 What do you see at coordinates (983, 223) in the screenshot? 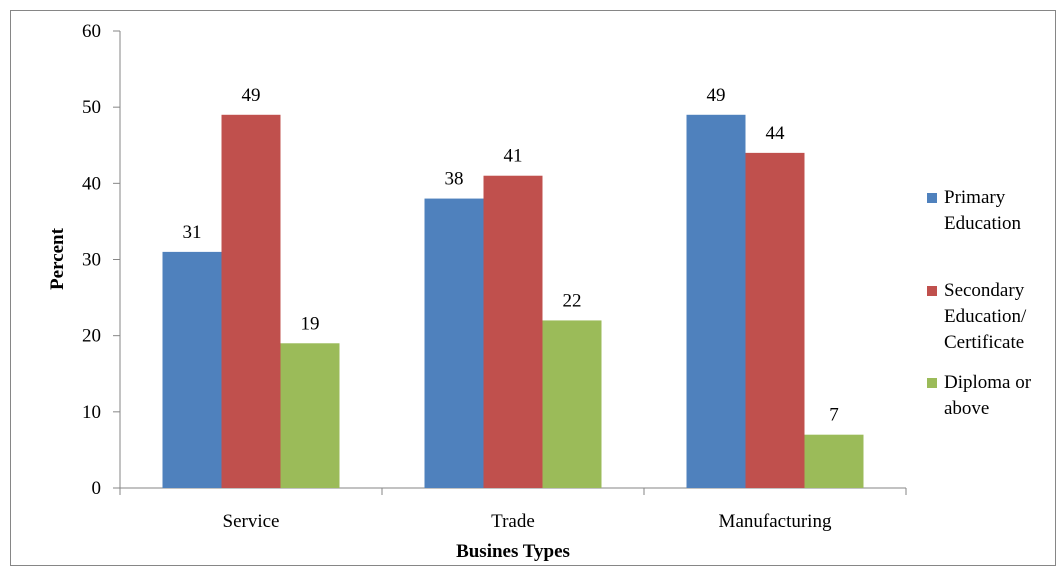
I see `legend-label: Education` at bounding box center [983, 223].